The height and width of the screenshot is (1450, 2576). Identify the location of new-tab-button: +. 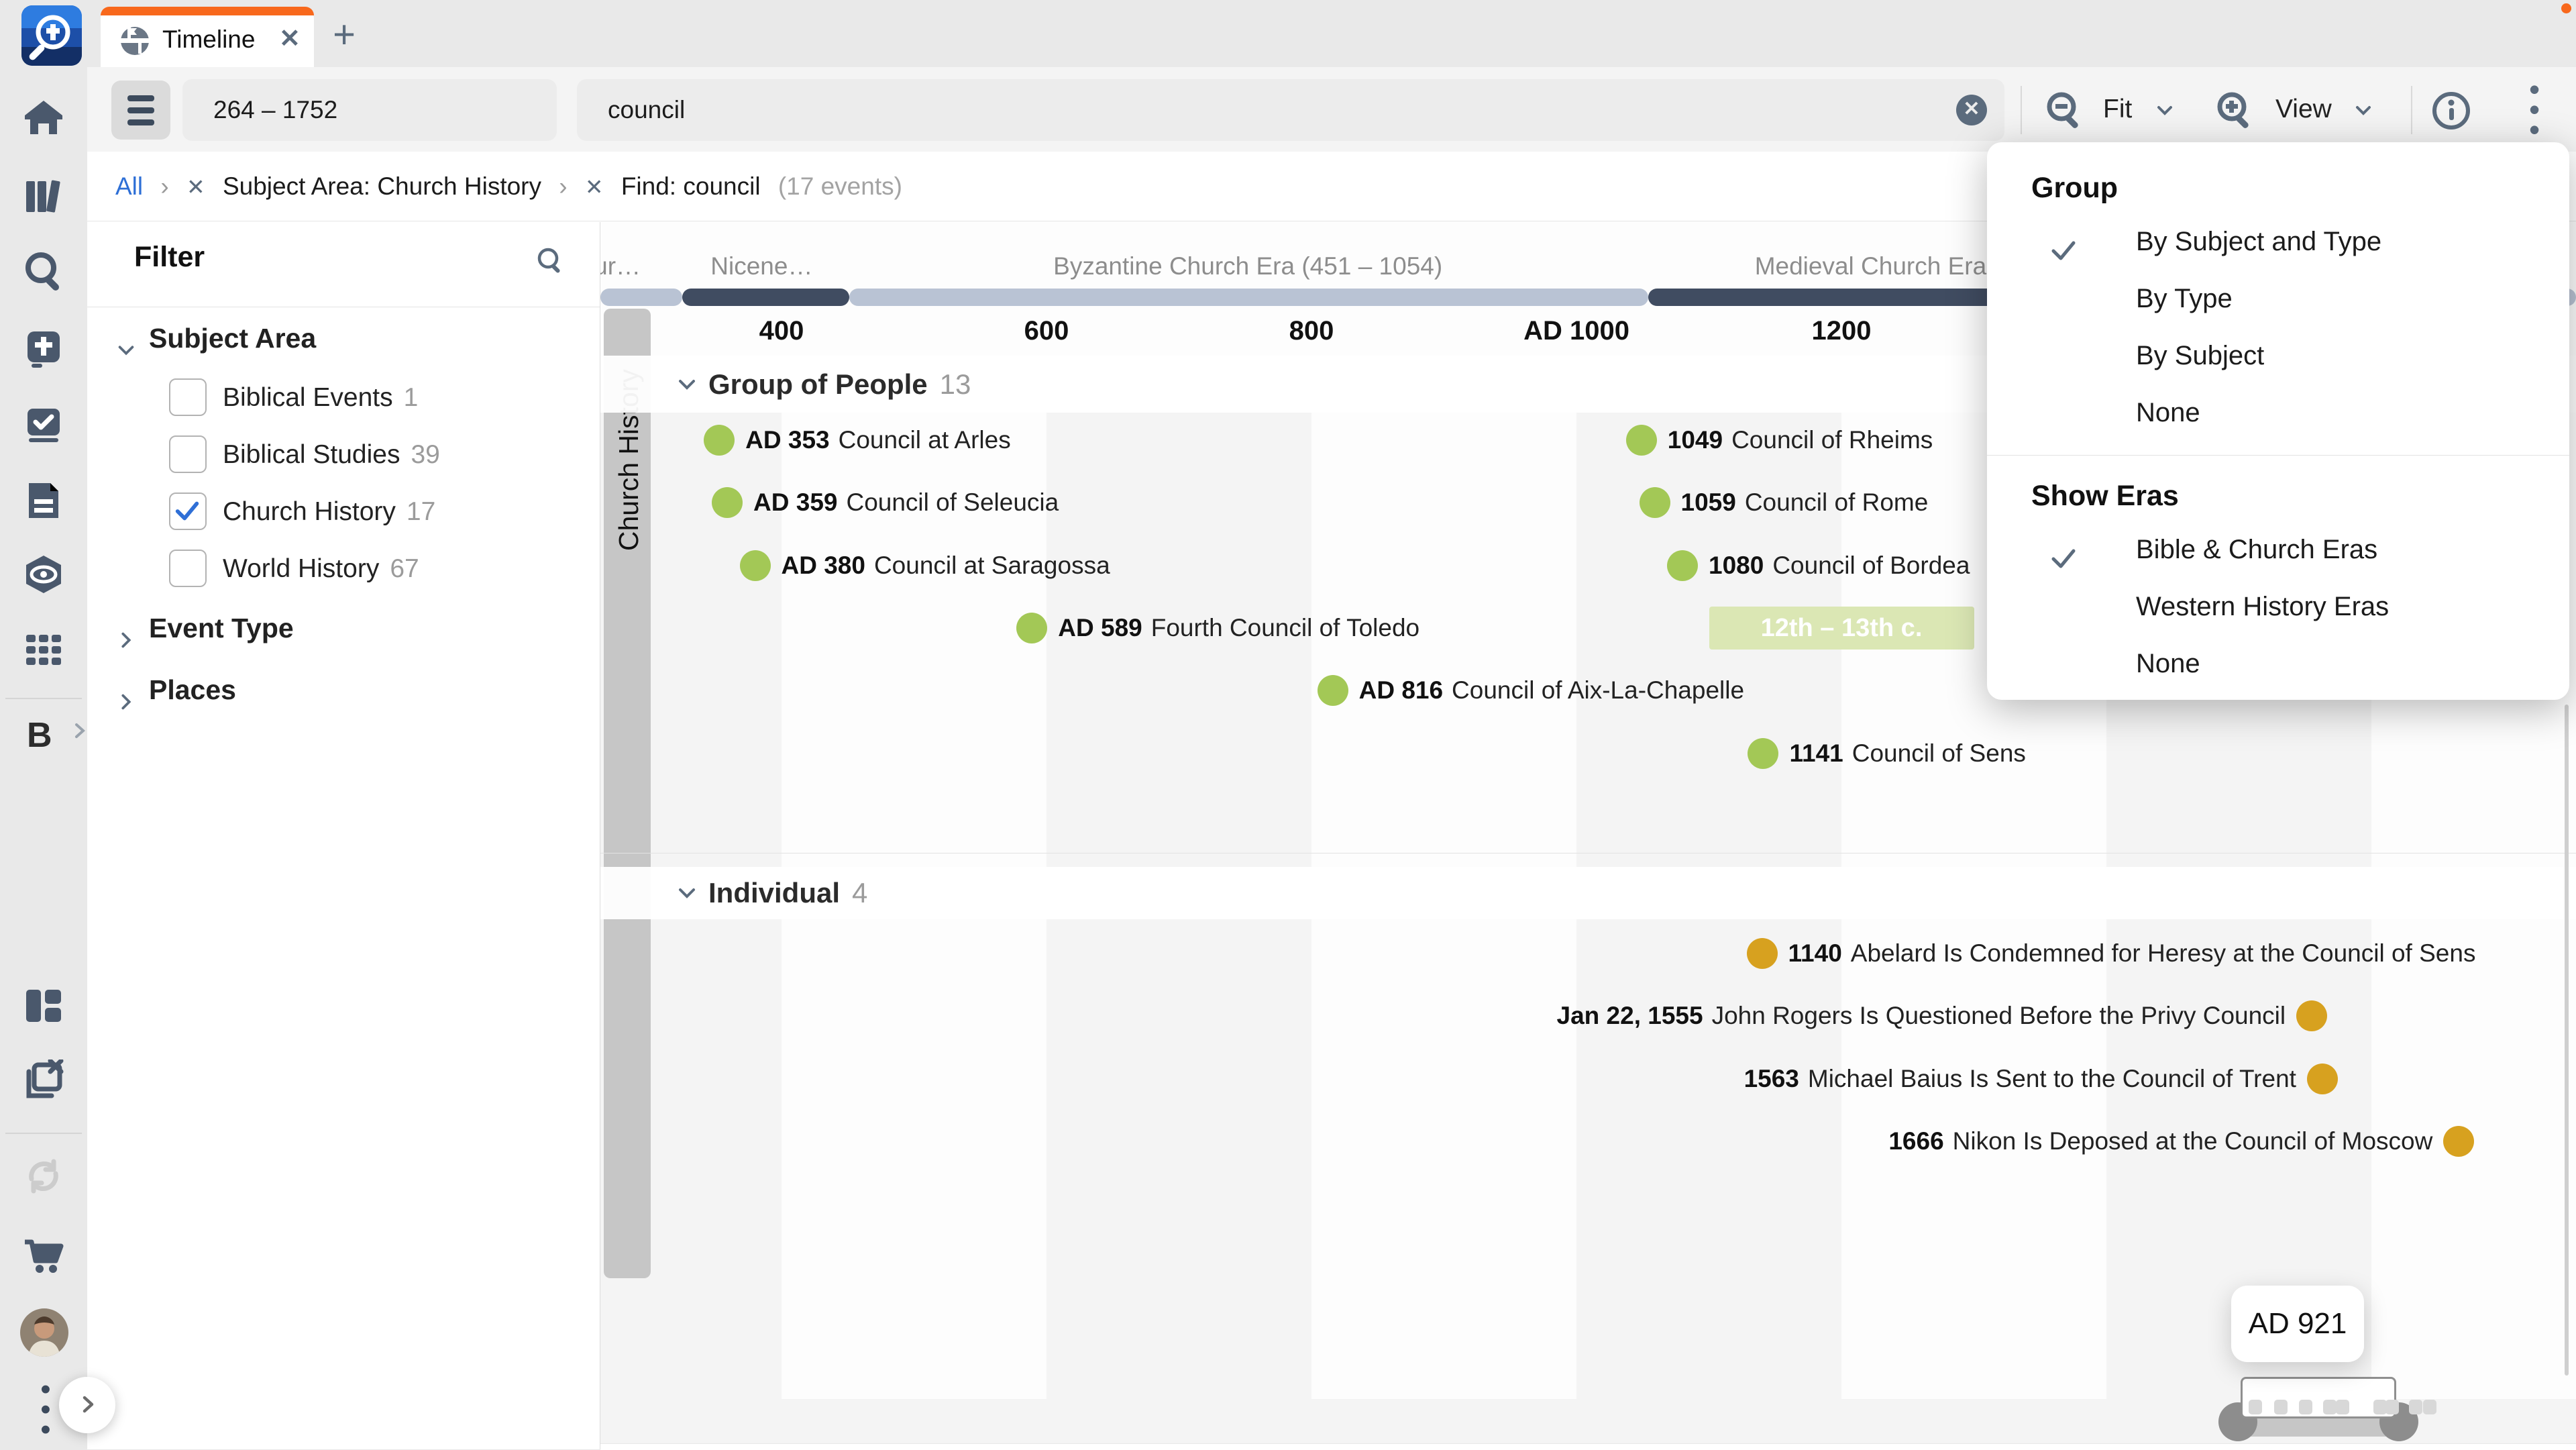
(344, 34).